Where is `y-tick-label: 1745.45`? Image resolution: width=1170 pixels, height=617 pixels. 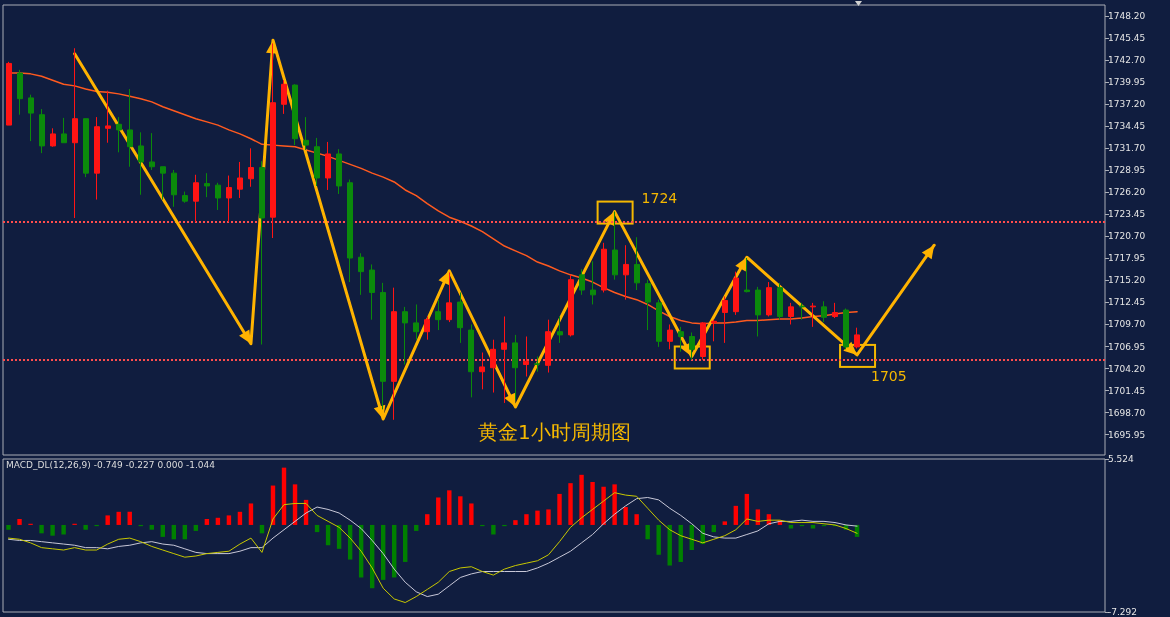
y-tick-label: 1745.45 is located at coordinates (1127, 38).